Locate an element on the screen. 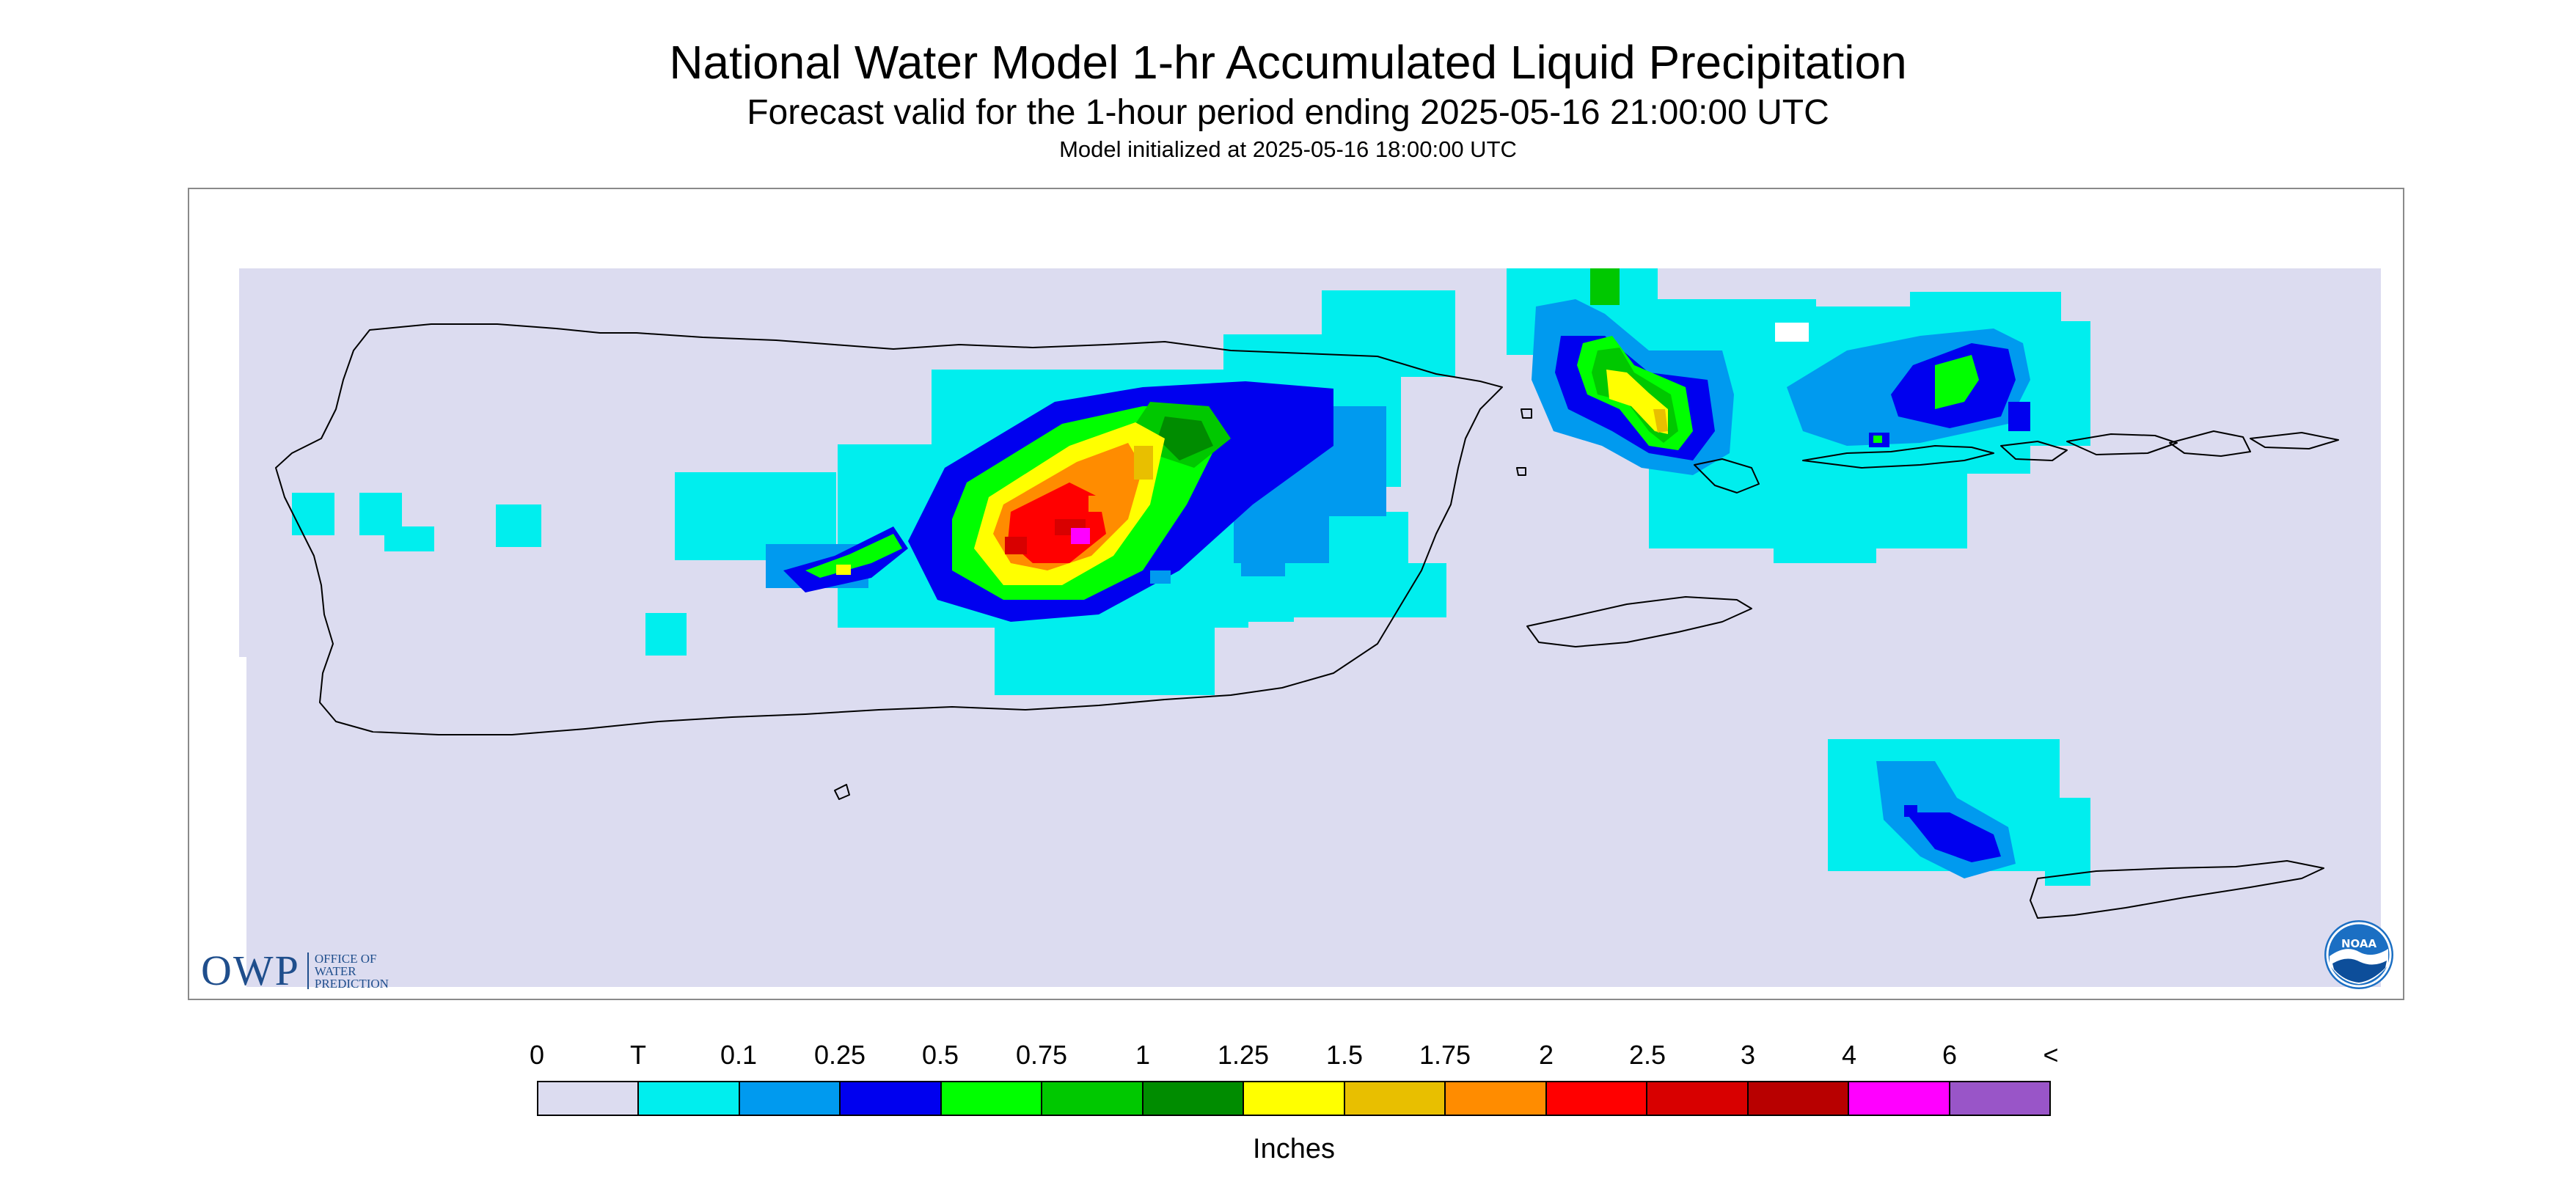  owp-logo-text: OFFICE OF WATER PREDICTION is located at coordinates (352, 971).